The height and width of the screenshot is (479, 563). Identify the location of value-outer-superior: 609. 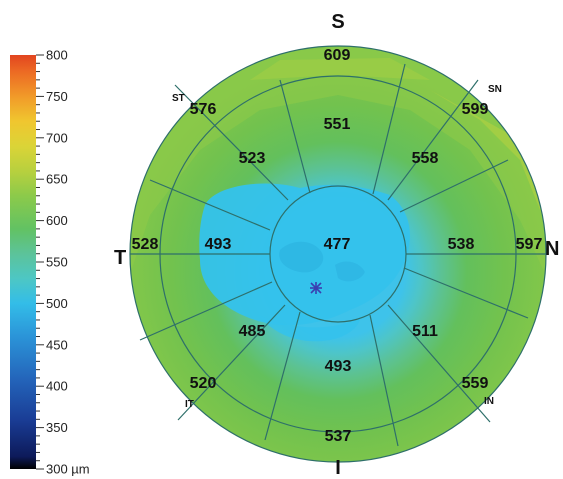
(337, 55).